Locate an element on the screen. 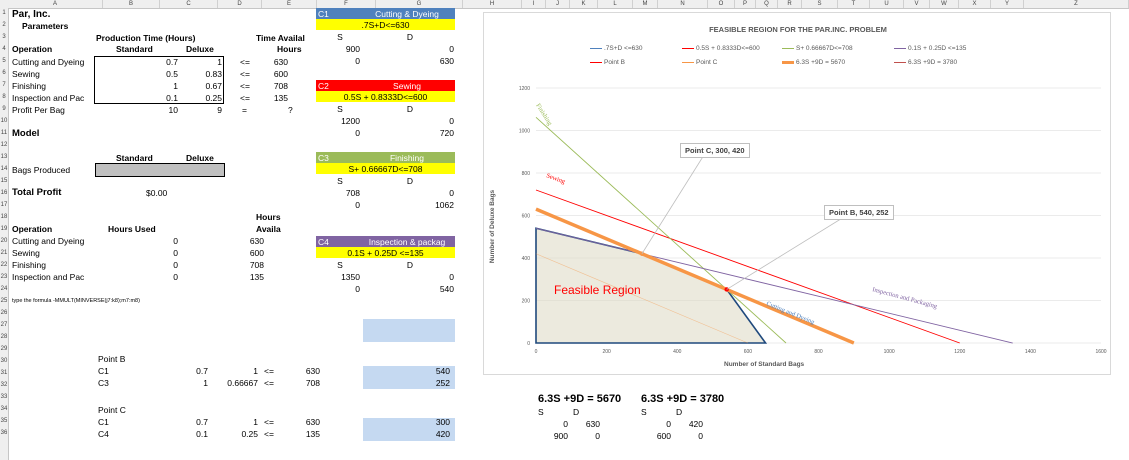 Image resolution: width=1129 pixels, height=460 pixels. op-name: Inspection and Pac is located at coordinates (48, 98).